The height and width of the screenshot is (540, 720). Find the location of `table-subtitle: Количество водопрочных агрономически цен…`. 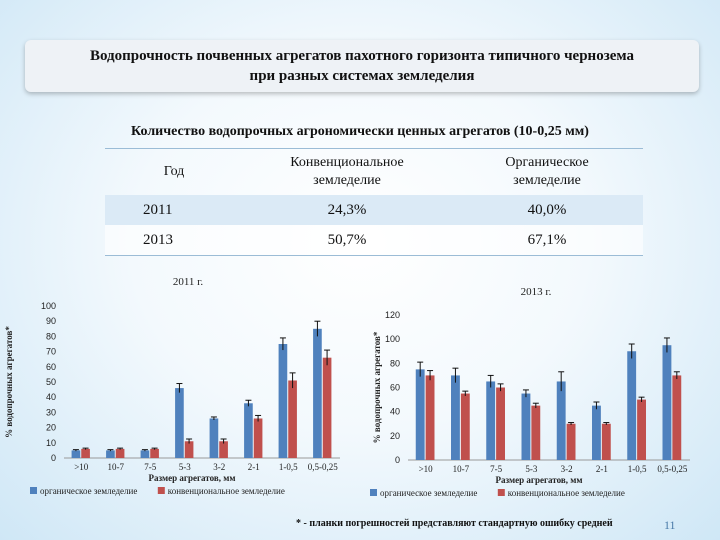

table-subtitle: Количество водопрочных агрономически цен… is located at coordinates (360, 131).